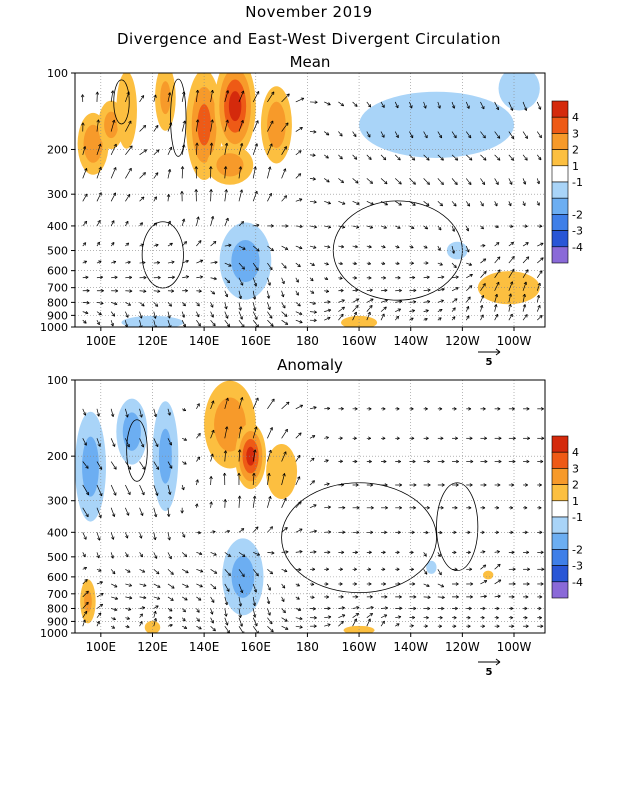 The height and width of the screenshot is (800, 618). What do you see at coordinates (359, 321) in the screenshot?
I see `shade-blob` at bounding box center [359, 321].